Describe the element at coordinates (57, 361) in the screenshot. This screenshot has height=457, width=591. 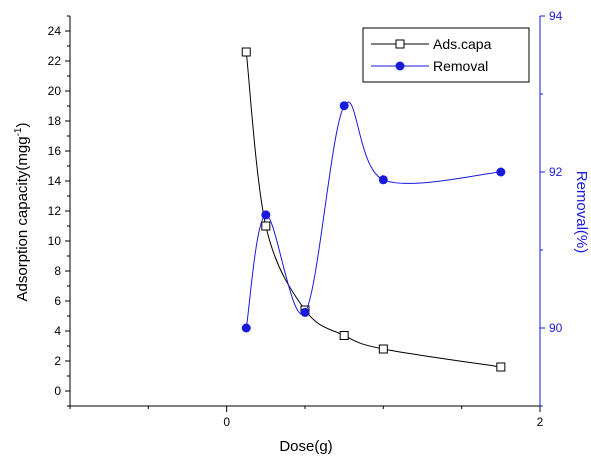
I see `y-tick-label: 2` at that location.